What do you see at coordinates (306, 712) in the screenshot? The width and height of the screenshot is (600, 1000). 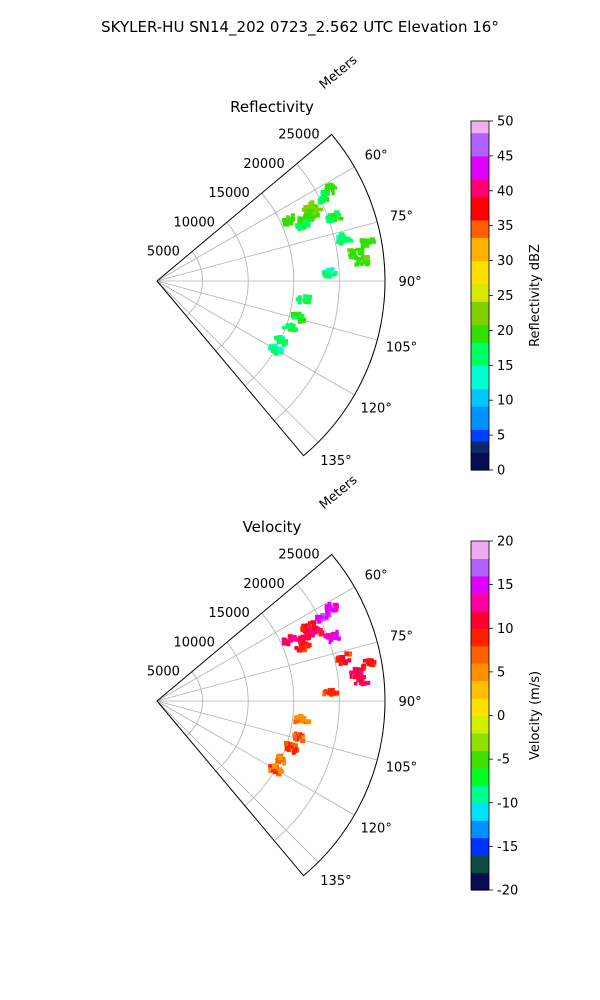 I see `range-ring` at bounding box center [306, 712].